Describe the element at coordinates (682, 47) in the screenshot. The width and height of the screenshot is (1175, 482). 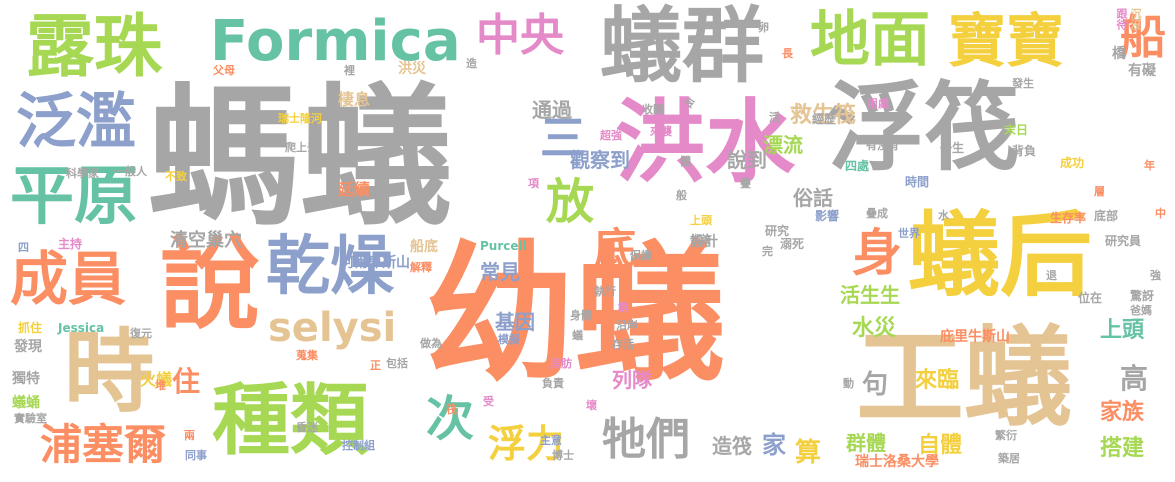
I see `word-yiqun: 蟻群` at that location.